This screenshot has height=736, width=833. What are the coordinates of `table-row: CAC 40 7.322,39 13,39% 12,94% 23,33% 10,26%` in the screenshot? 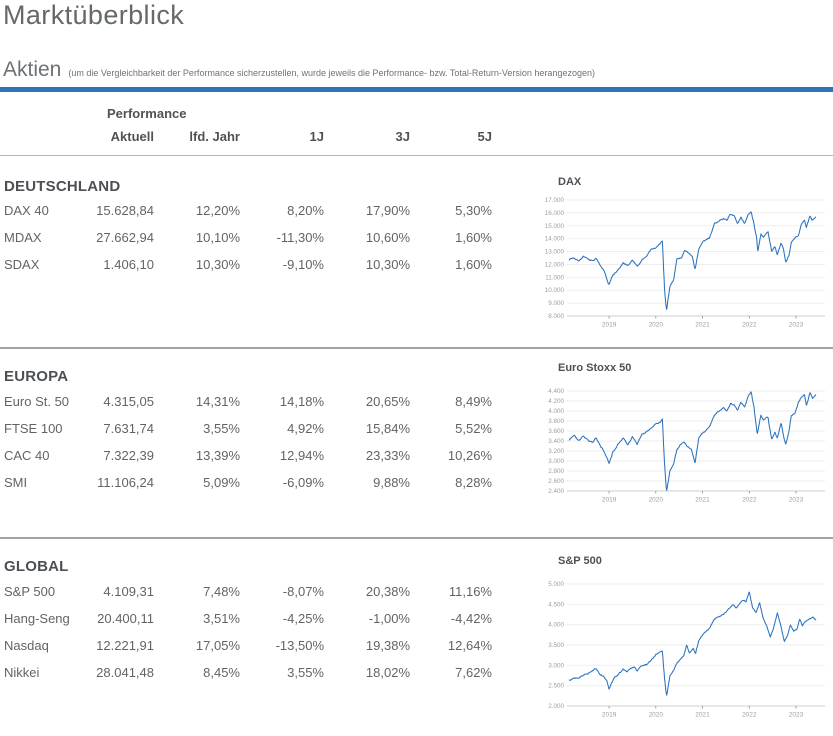 It's located at (252, 455).